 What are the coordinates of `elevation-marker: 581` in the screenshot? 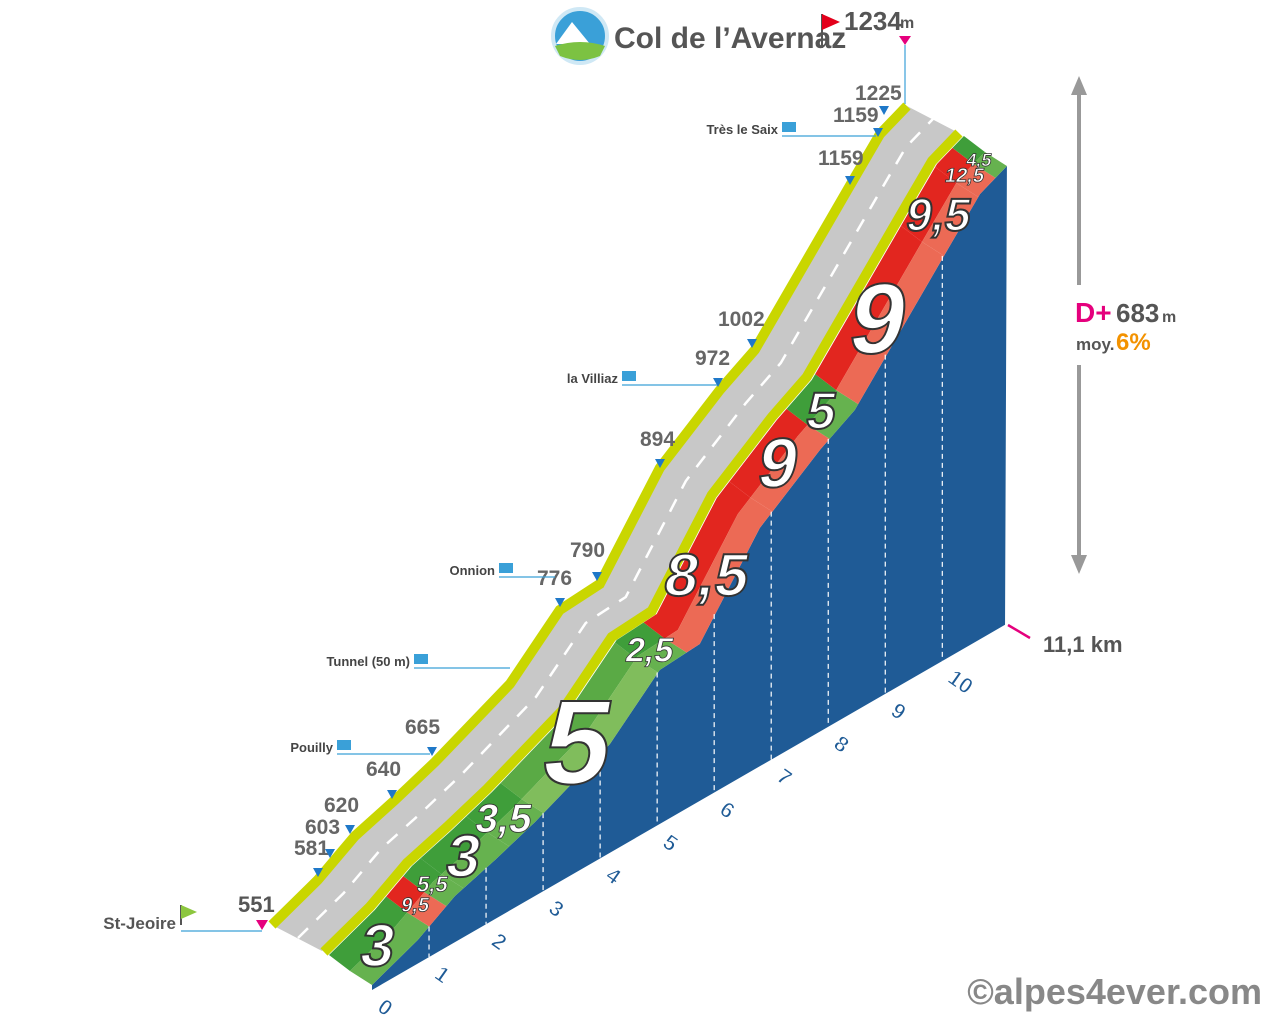 It's located at (311, 848).